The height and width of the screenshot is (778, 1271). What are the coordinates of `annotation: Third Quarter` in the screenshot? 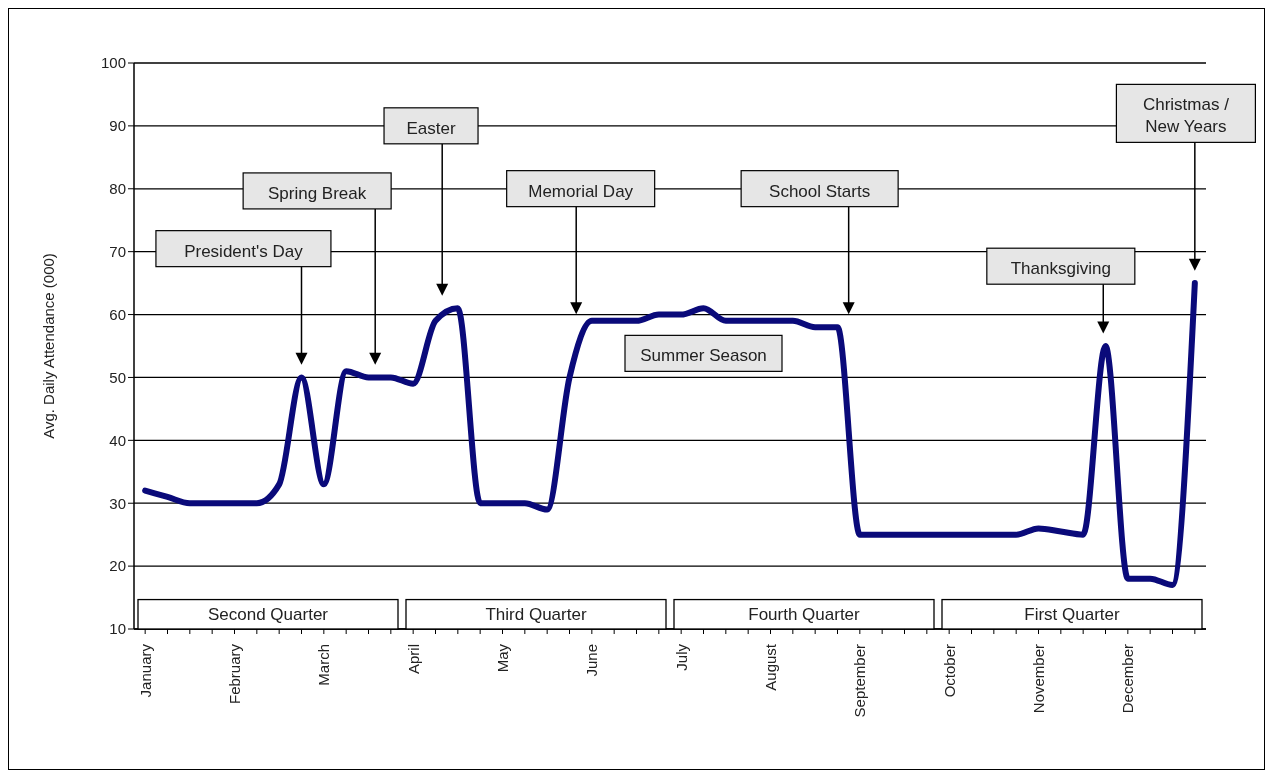 It's located at (536, 615).